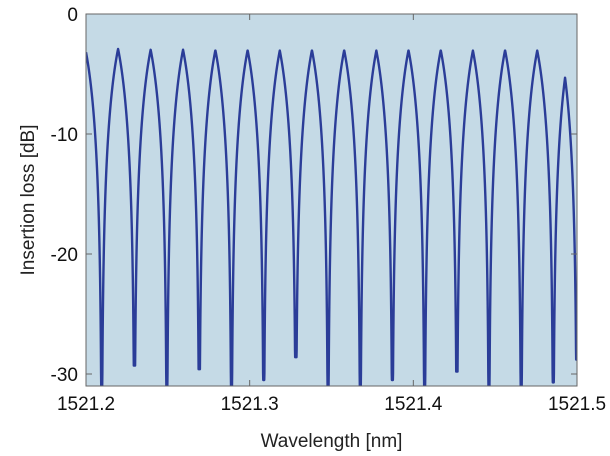 The height and width of the screenshot is (456, 610). I want to click on y-tick-label: -20, so click(64, 255).